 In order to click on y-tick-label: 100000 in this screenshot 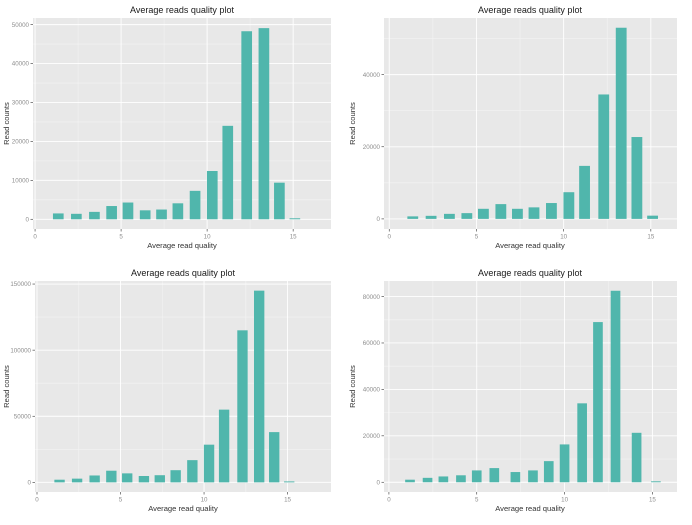, I will do `click(20, 350)`.